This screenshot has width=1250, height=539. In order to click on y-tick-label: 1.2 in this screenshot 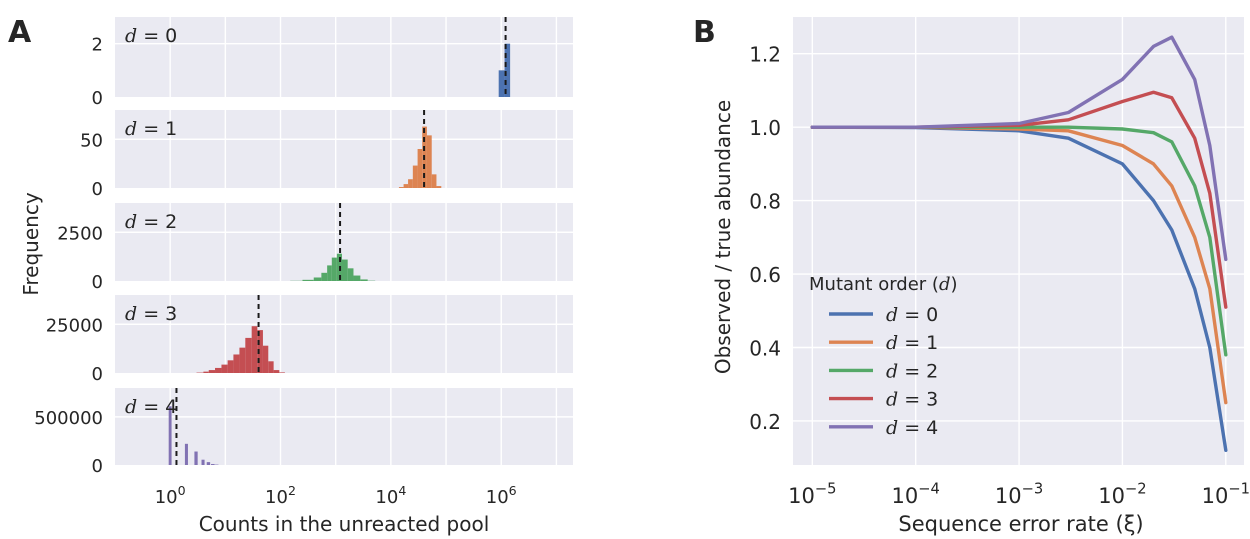, I will do `click(765, 55)`.